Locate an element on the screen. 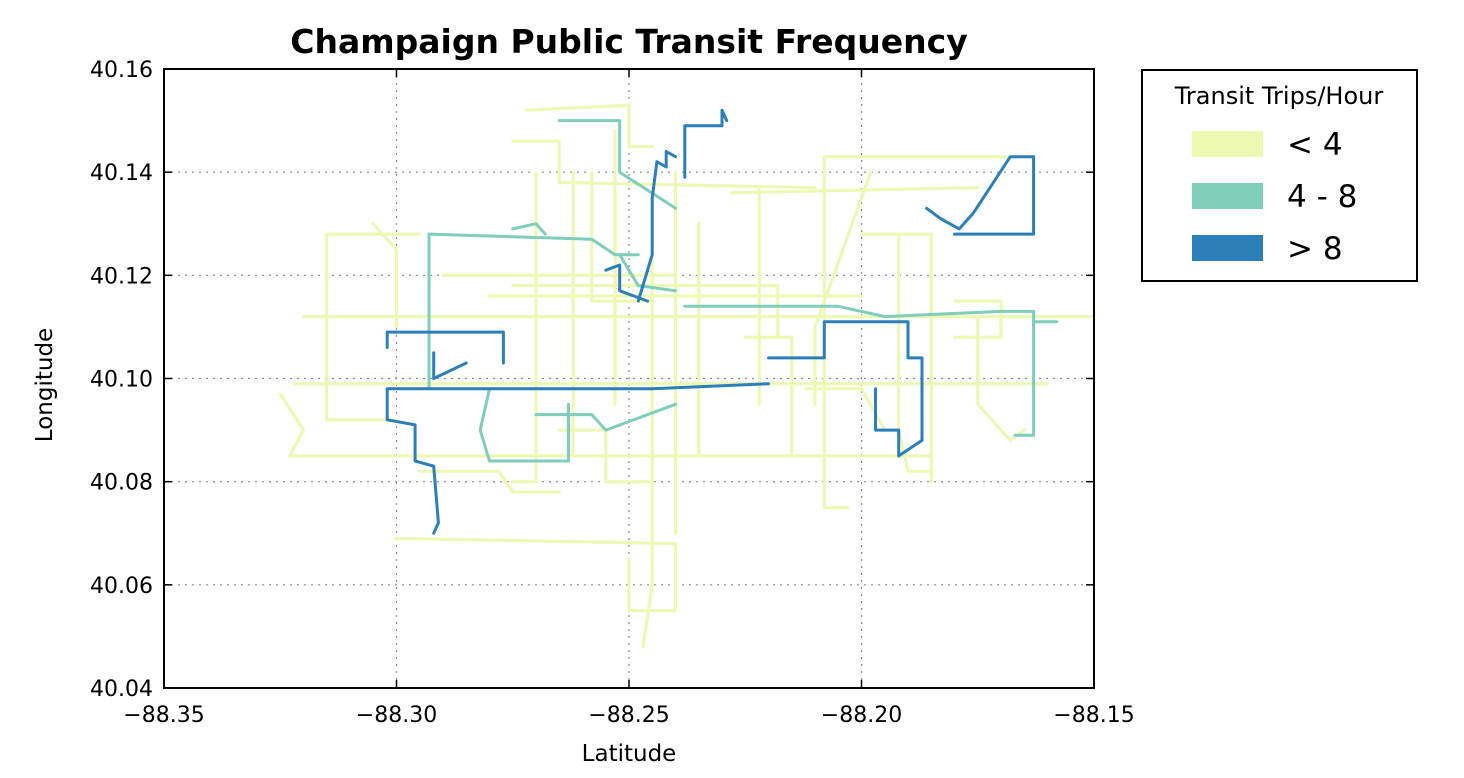  x-tick-label: −88.30 is located at coordinates (396, 715).